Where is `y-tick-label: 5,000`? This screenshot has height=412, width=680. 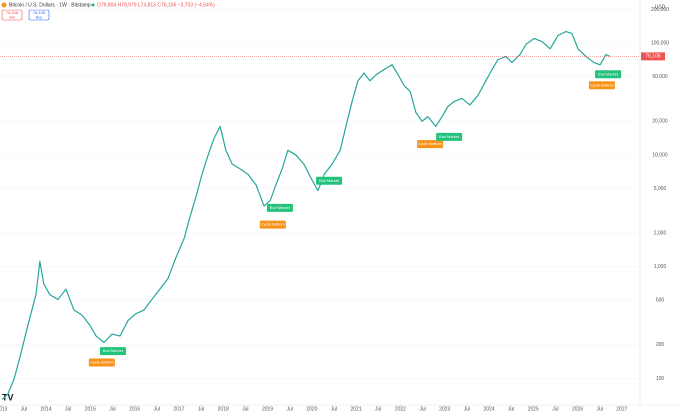 y-tick-label: 5,000 is located at coordinates (660, 189).